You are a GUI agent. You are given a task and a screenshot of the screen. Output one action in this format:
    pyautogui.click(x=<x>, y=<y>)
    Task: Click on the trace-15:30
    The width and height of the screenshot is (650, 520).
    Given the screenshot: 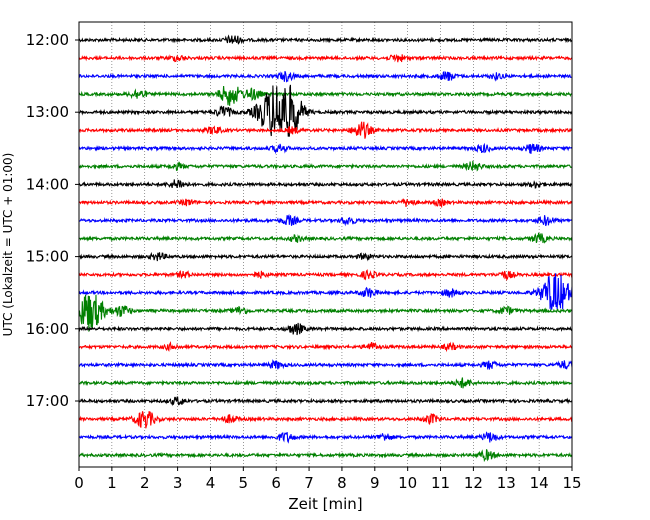 What is the action you would take?
    pyautogui.click(x=325, y=291)
    